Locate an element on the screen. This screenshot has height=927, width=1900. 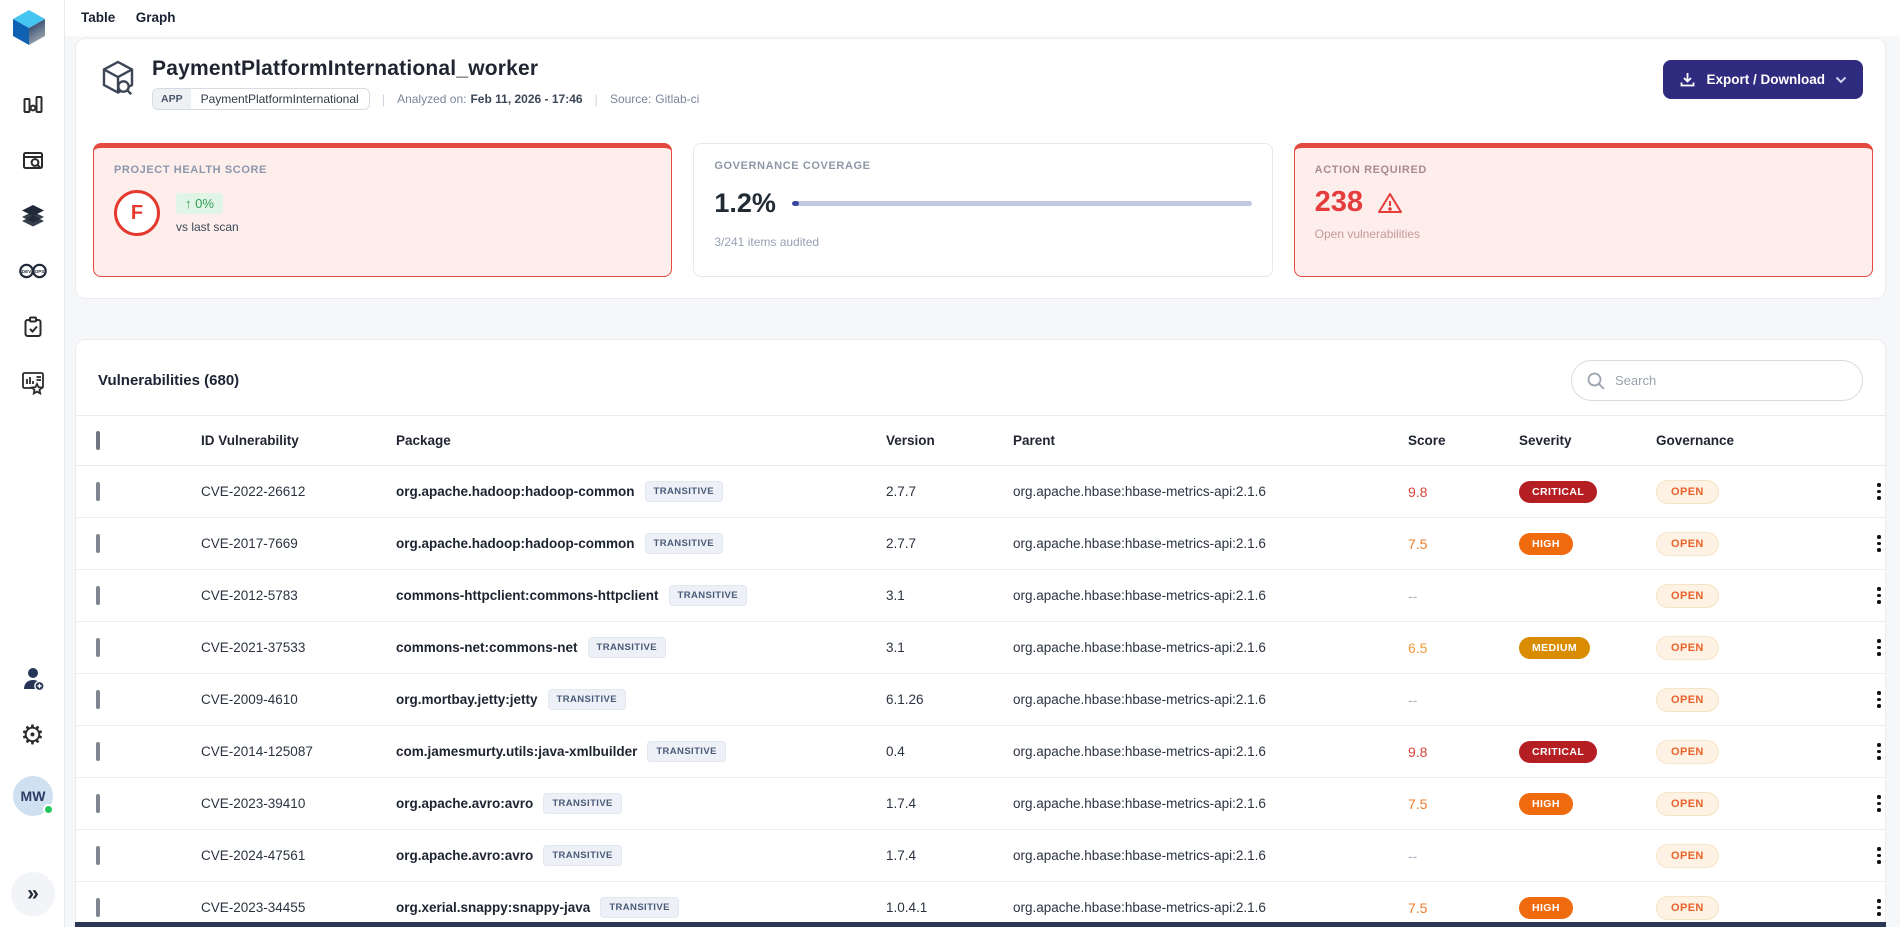
source-value: Gitlab-ci is located at coordinates (677, 99).